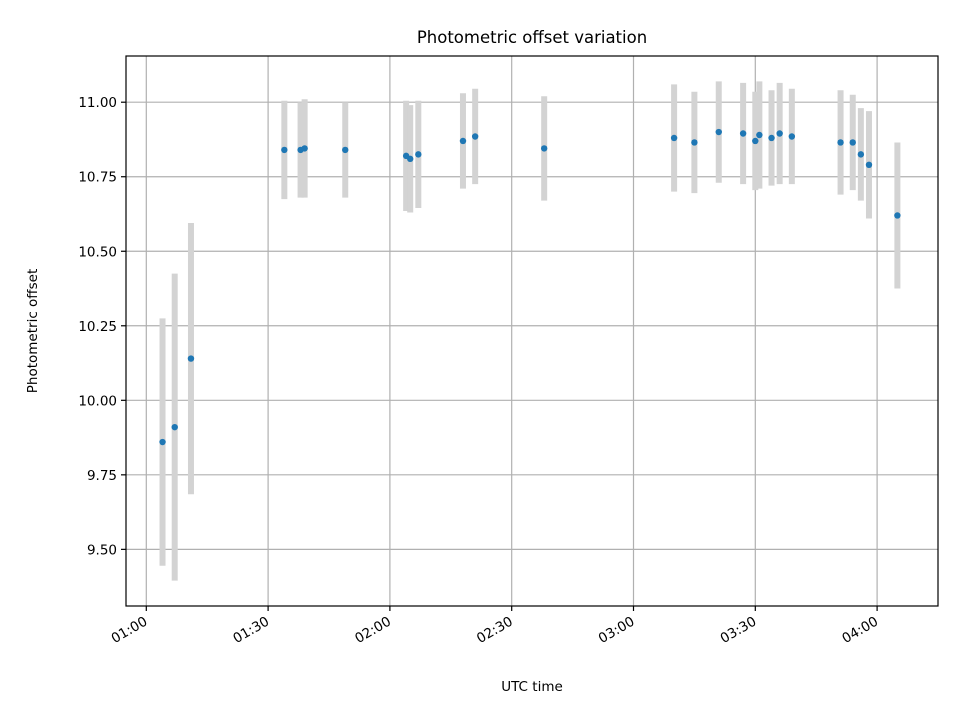  What do you see at coordinates (130, 630) in the screenshot?
I see `x-tick-label: 01:00` at bounding box center [130, 630].